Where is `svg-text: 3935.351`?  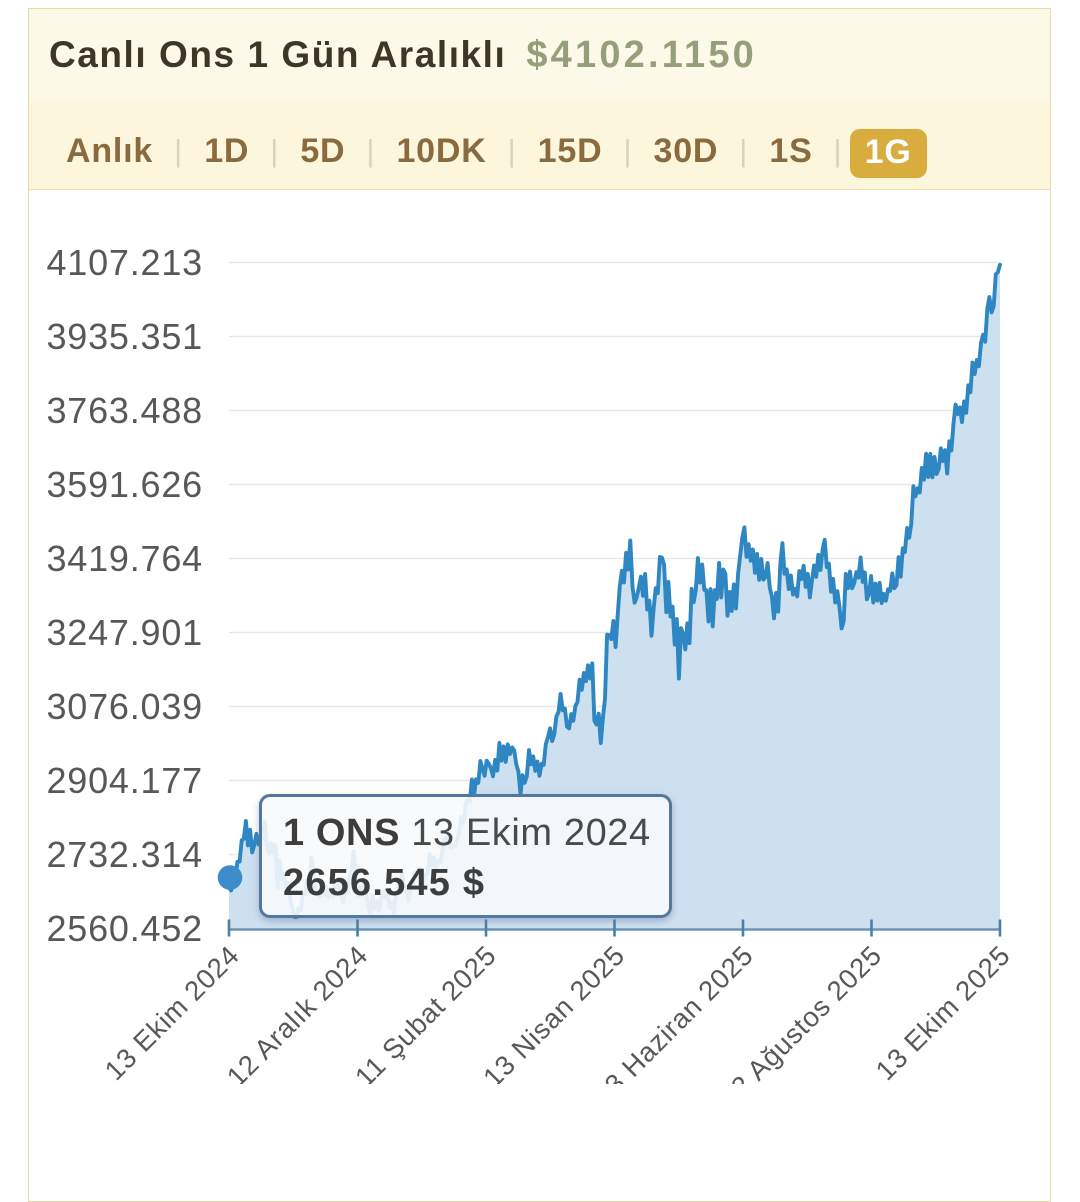 svg-text: 3935.351 is located at coordinates (124, 336).